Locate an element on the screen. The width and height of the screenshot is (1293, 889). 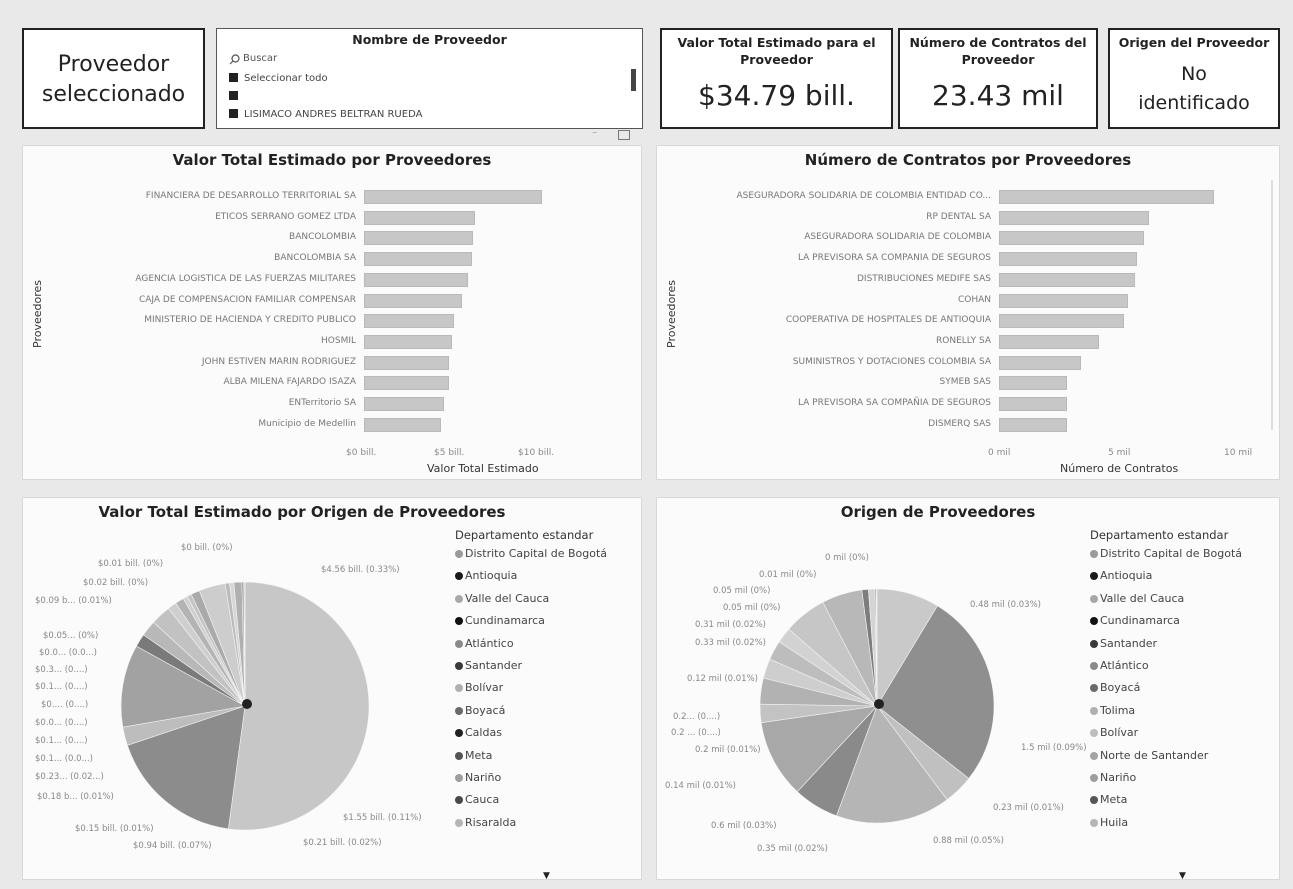
scrollbar is located at coordinates (1272, 305).